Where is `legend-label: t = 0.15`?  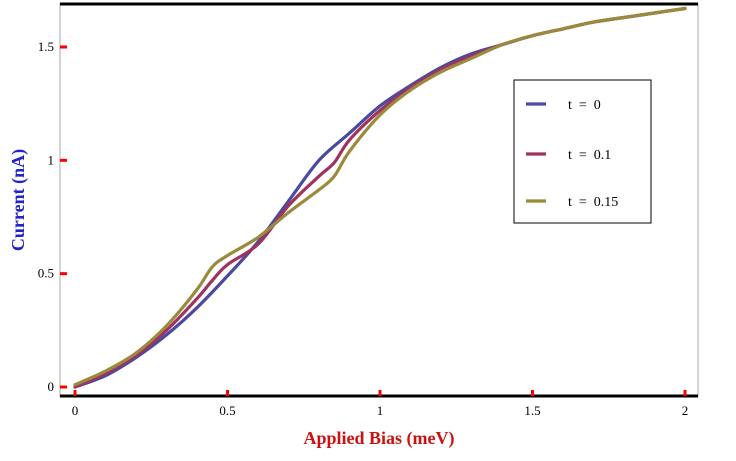
legend-label: t = 0.15 is located at coordinates (593, 202).